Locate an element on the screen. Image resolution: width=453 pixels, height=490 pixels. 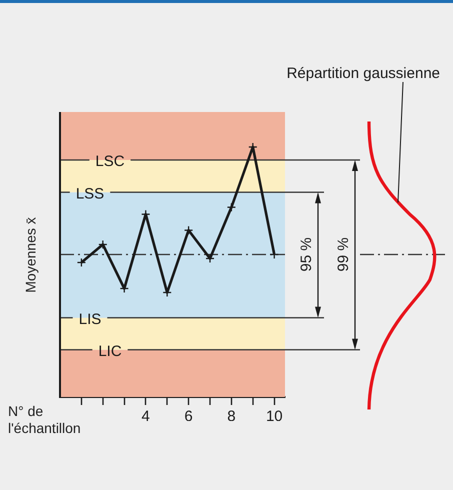
x-axis-title: N° de l'échantillon is located at coordinates (45, 420).